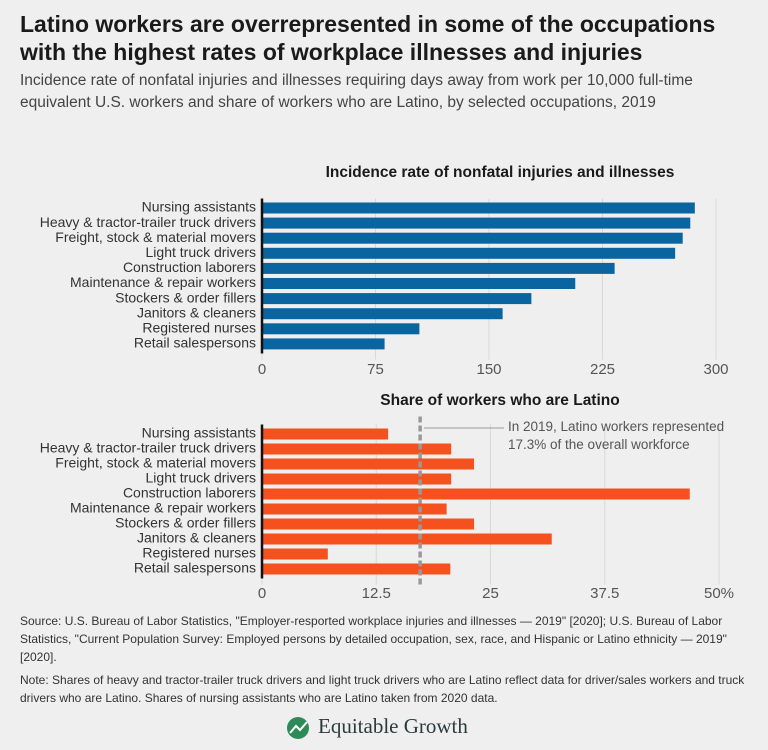  I want to click on x-tick-label: 37.5, so click(604, 593).